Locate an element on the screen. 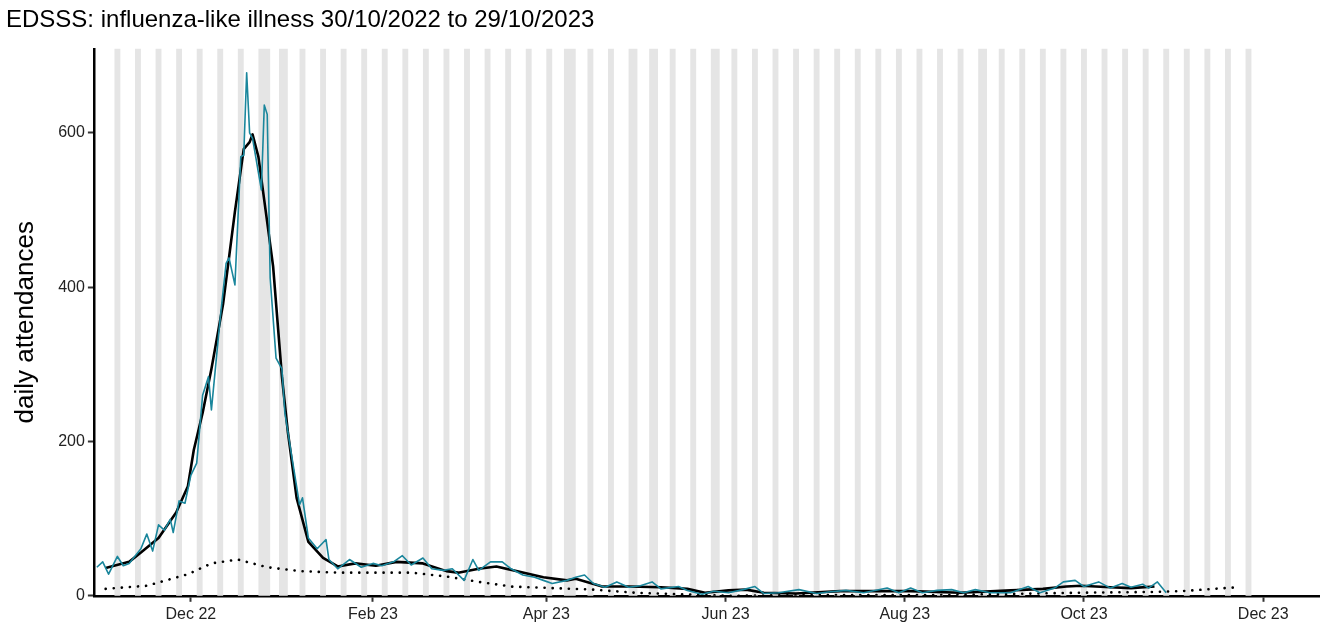  y-tick-label: 0 is located at coordinates (80, 595).